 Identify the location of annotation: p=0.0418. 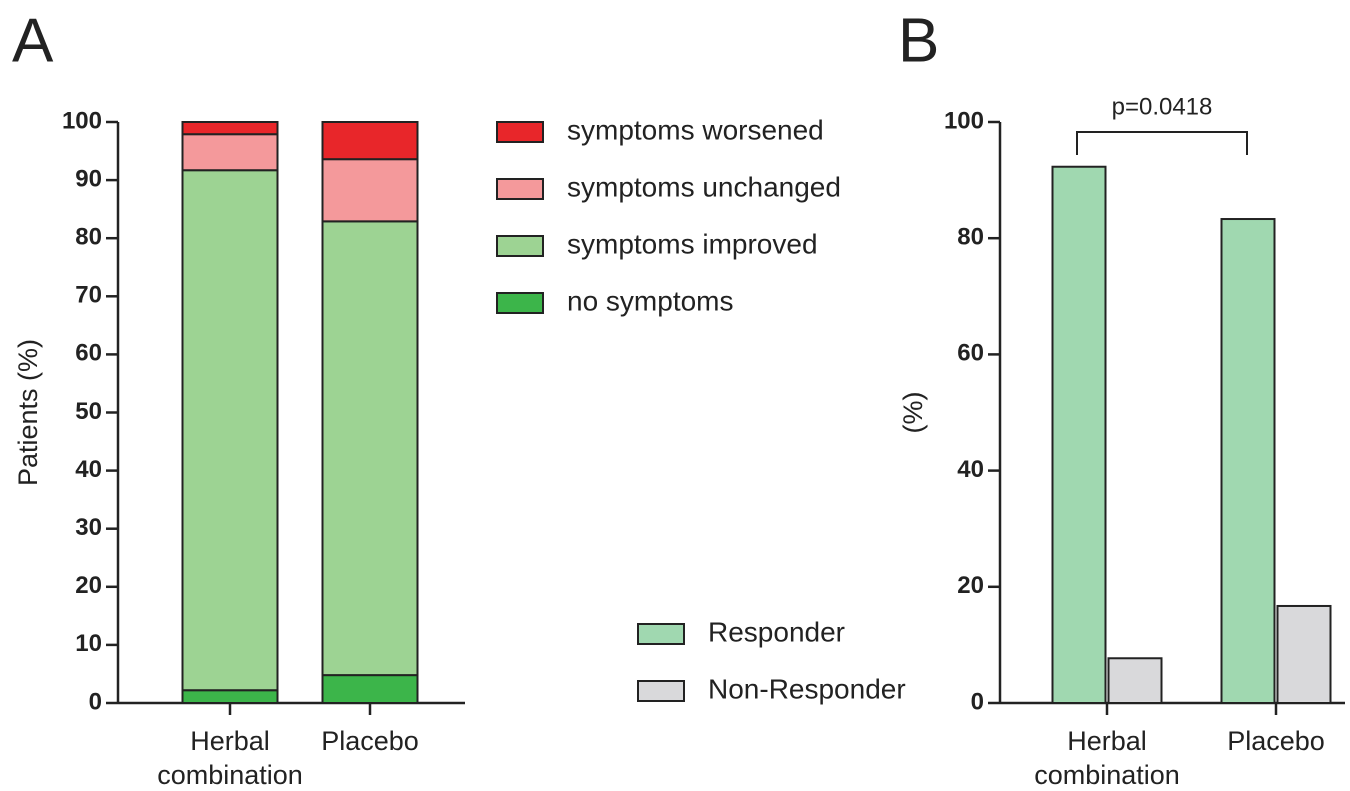
(1162, 106).